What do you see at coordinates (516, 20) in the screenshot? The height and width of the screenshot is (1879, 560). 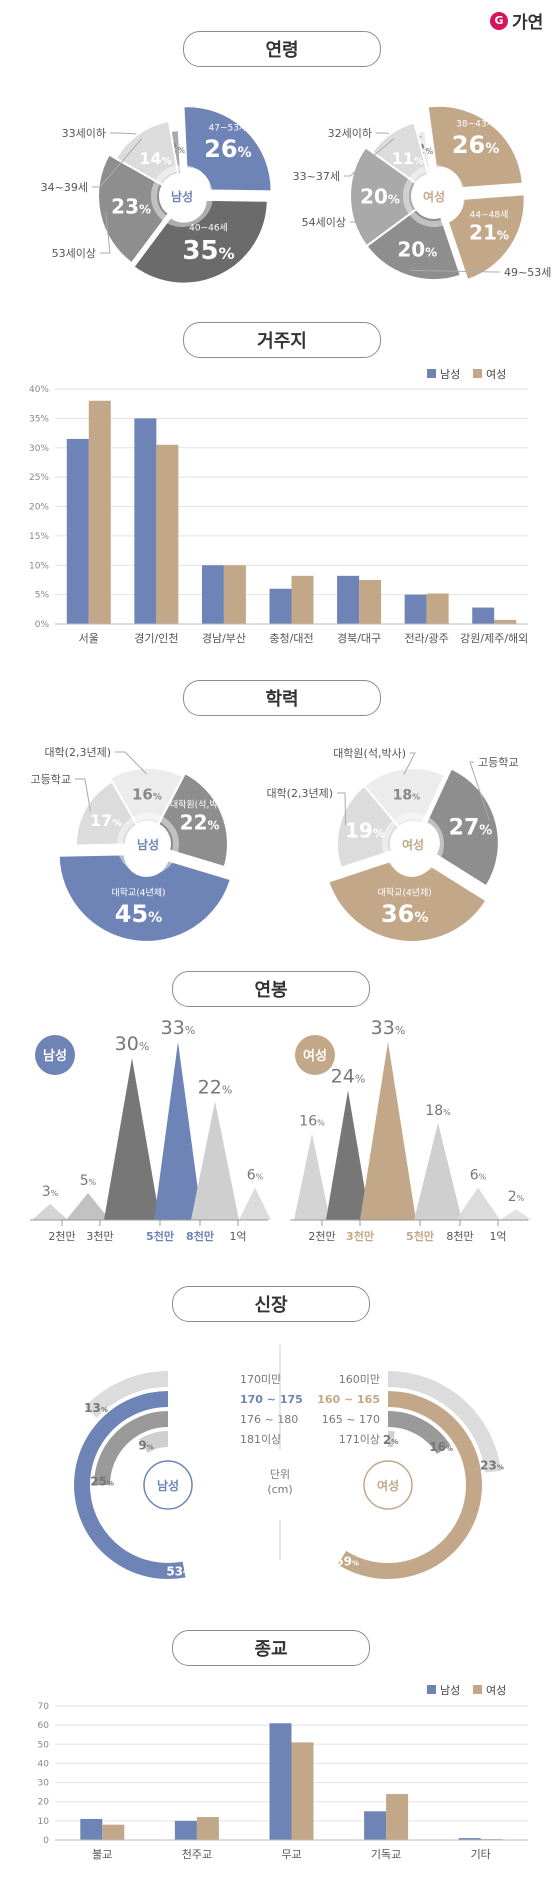 I see `brand-logo: G 가연` at bounding box center [516, 20].